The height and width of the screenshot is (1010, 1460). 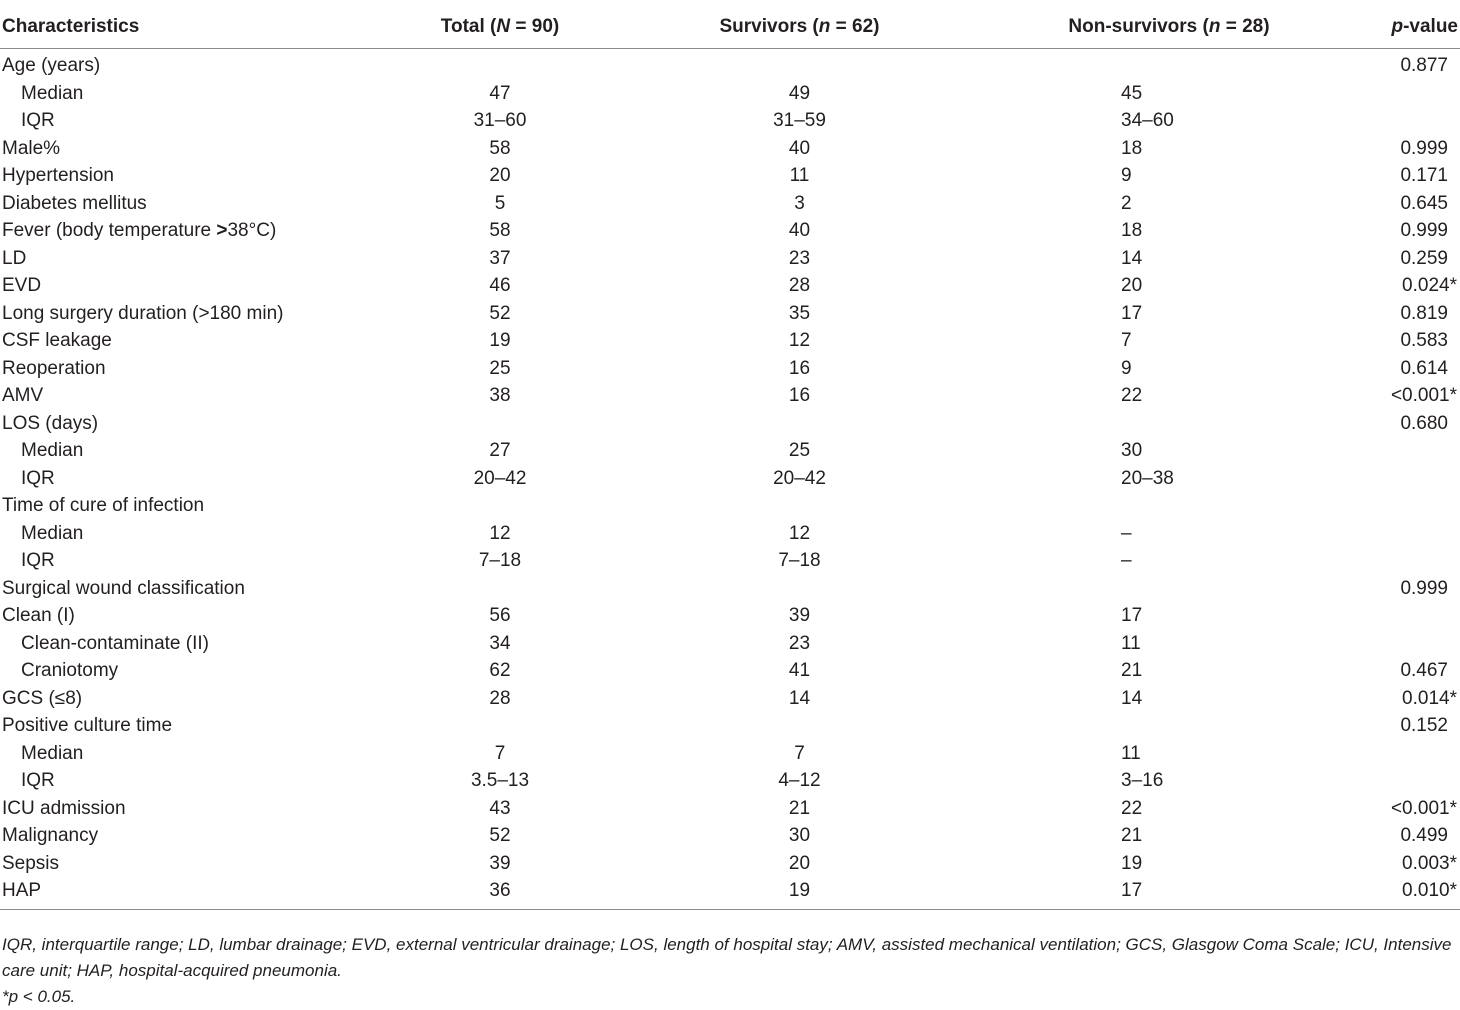 What do you see at coordinates (824, 26) in the screenshot?
I see `header-survivors-var: n` at bounding box center [824, 26].